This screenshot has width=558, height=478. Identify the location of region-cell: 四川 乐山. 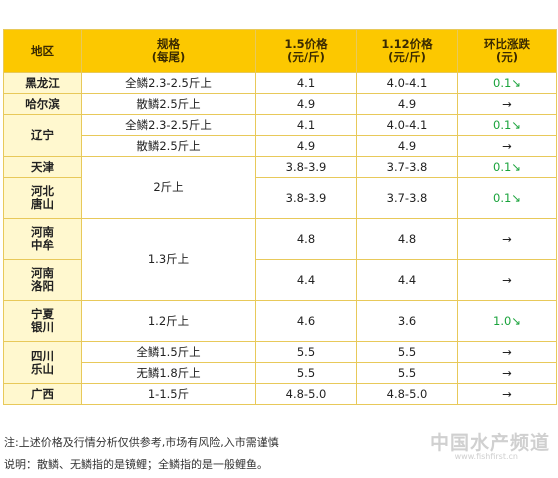
(42, 362).